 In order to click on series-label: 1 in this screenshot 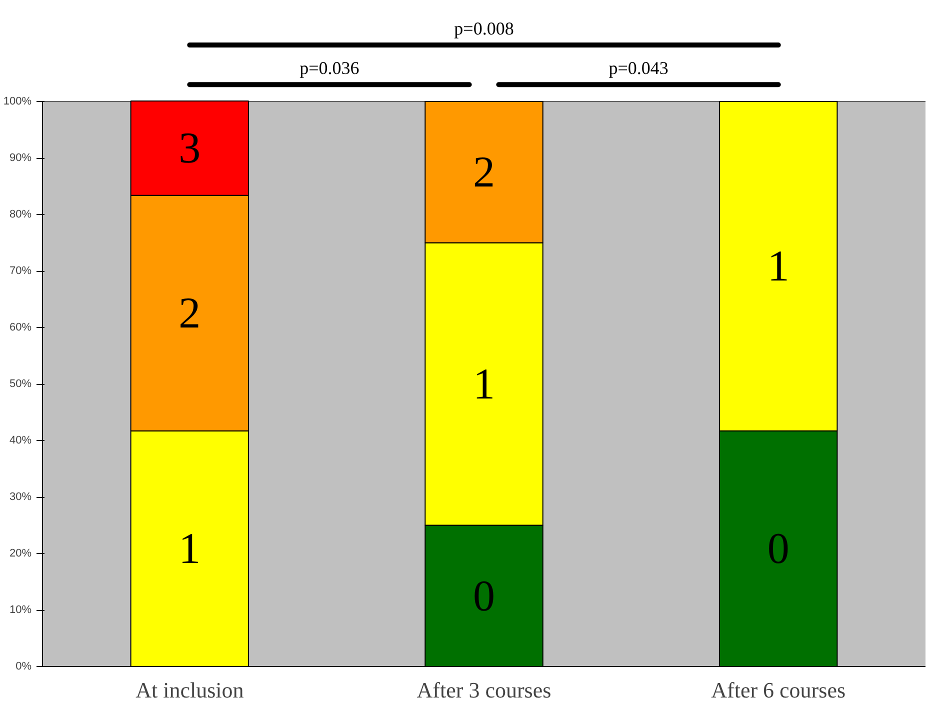, I will do `click(189, 549)`.